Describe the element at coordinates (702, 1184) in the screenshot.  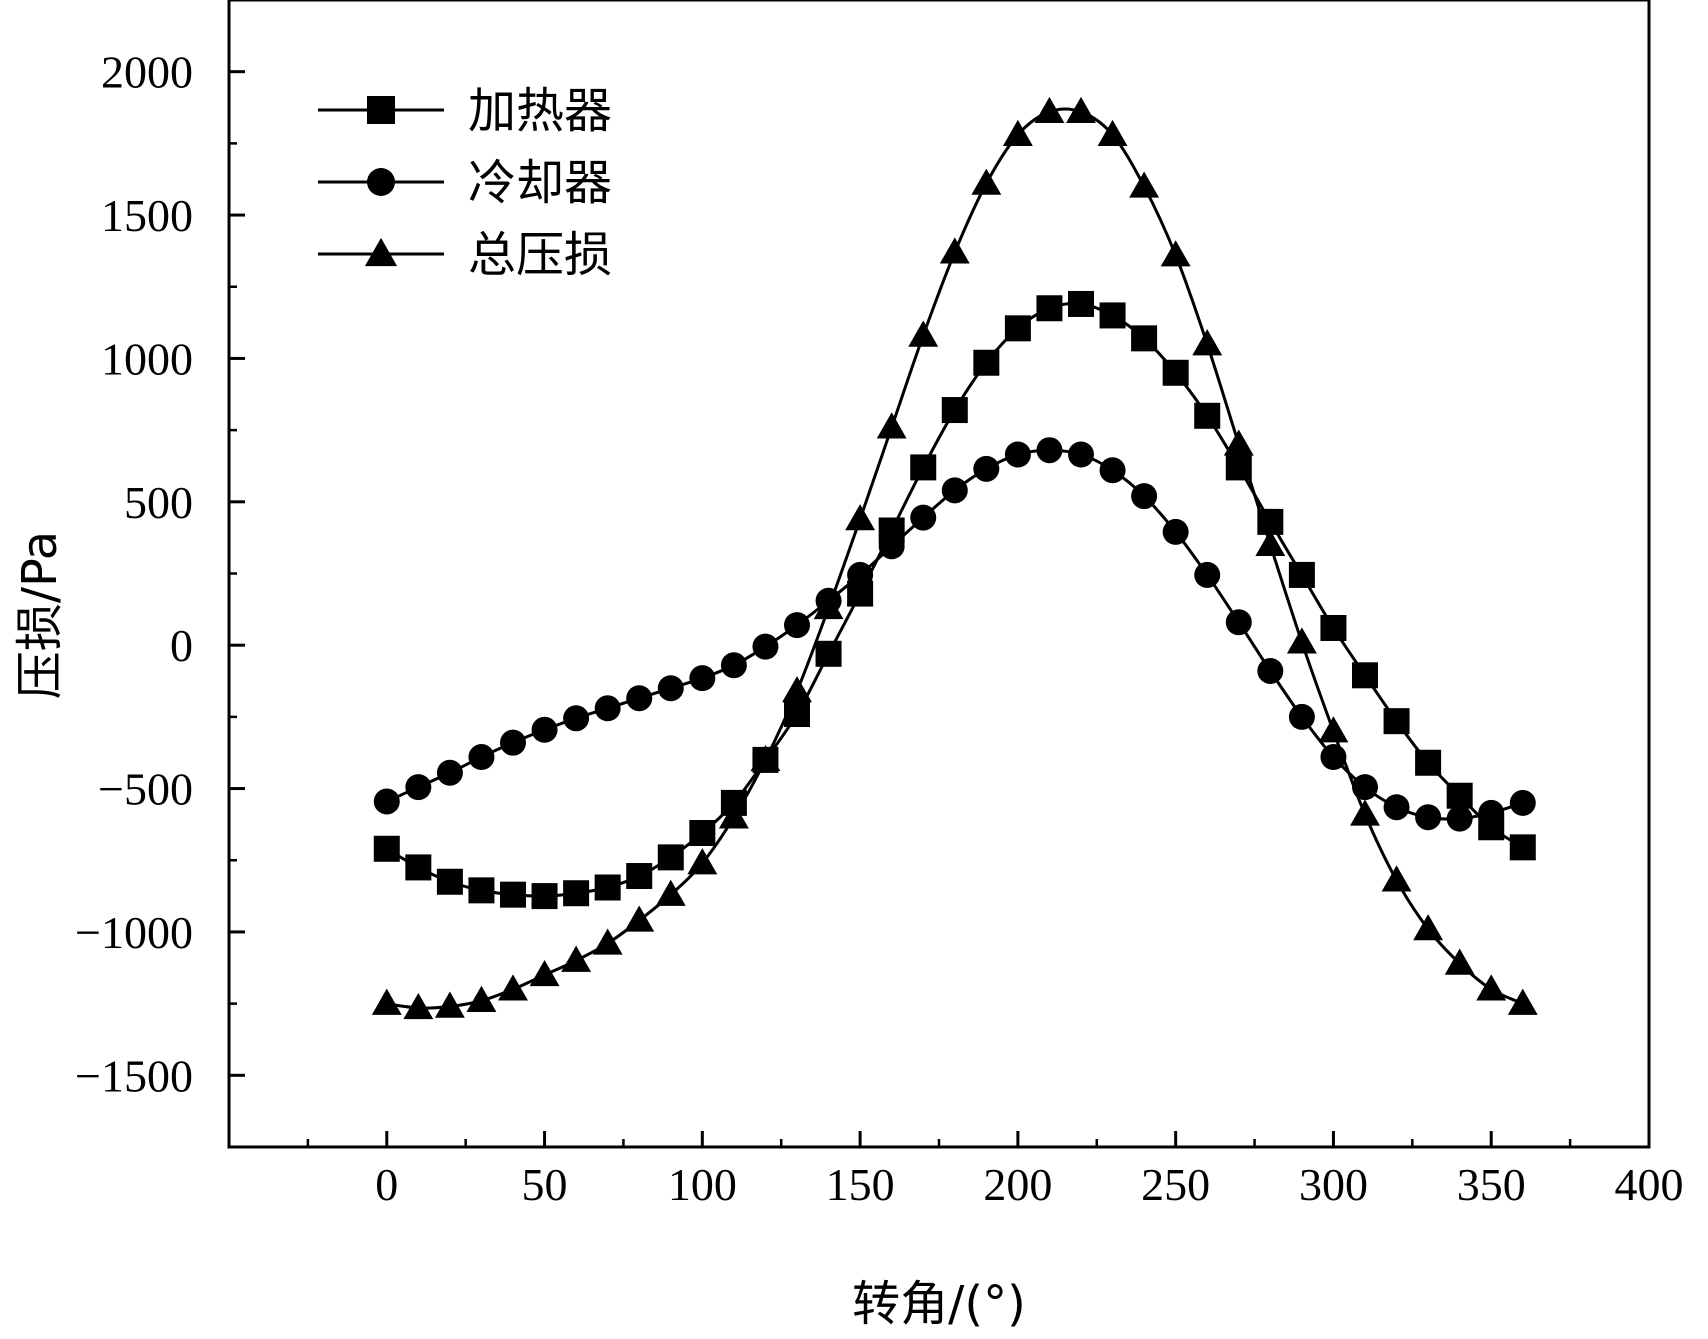
I see `x-tick-label: 100` at that location.